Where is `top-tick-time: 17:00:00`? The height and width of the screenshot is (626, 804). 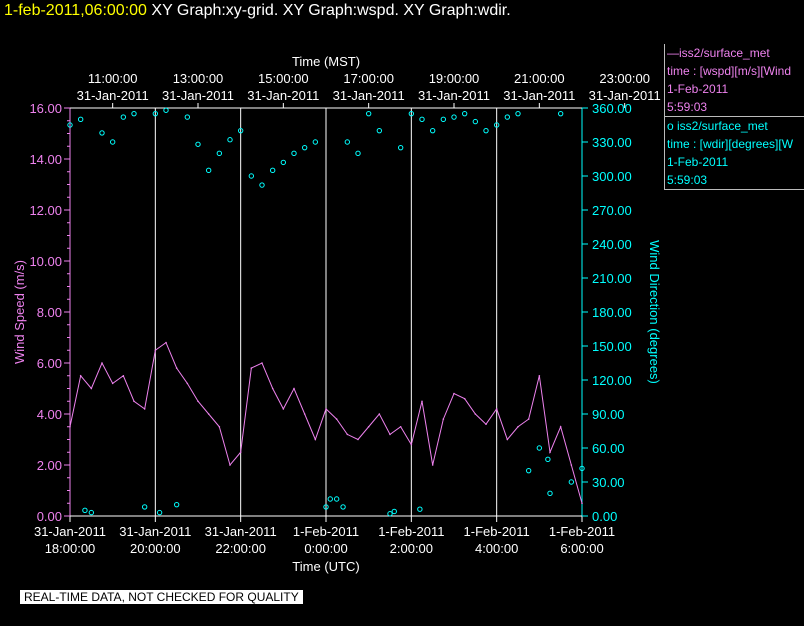
top-tick-time: 17:00:00 is located at coordinates (368, 78).